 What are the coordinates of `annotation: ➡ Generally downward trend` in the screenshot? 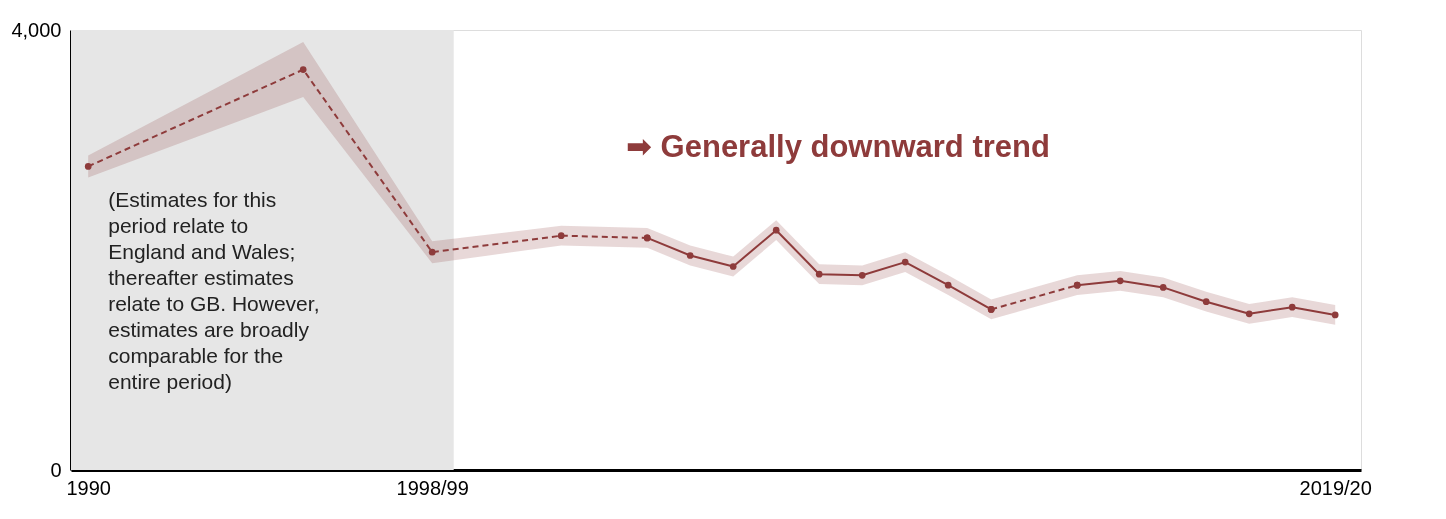 It's located at (838, 146).